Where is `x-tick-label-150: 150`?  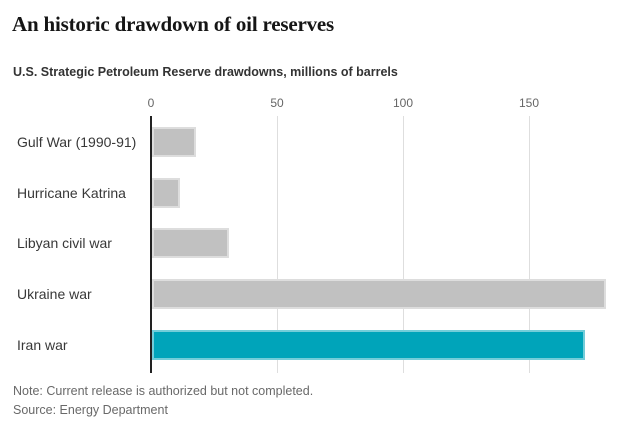 x-tick-label-150: 150 is located at coordinates (529, 103).